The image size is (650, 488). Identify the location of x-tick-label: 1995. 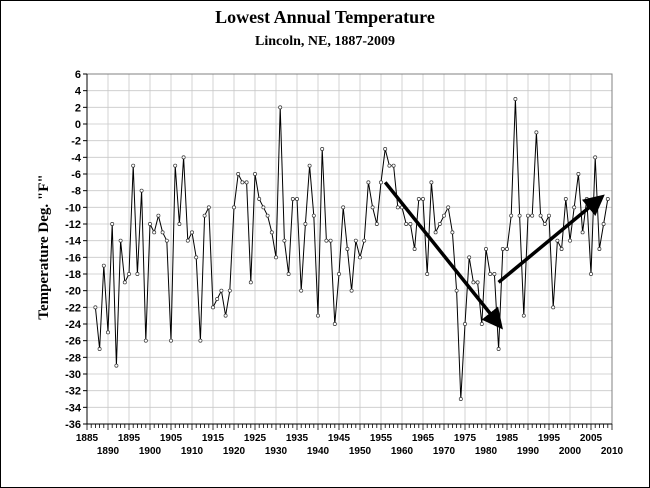
(549, 438).